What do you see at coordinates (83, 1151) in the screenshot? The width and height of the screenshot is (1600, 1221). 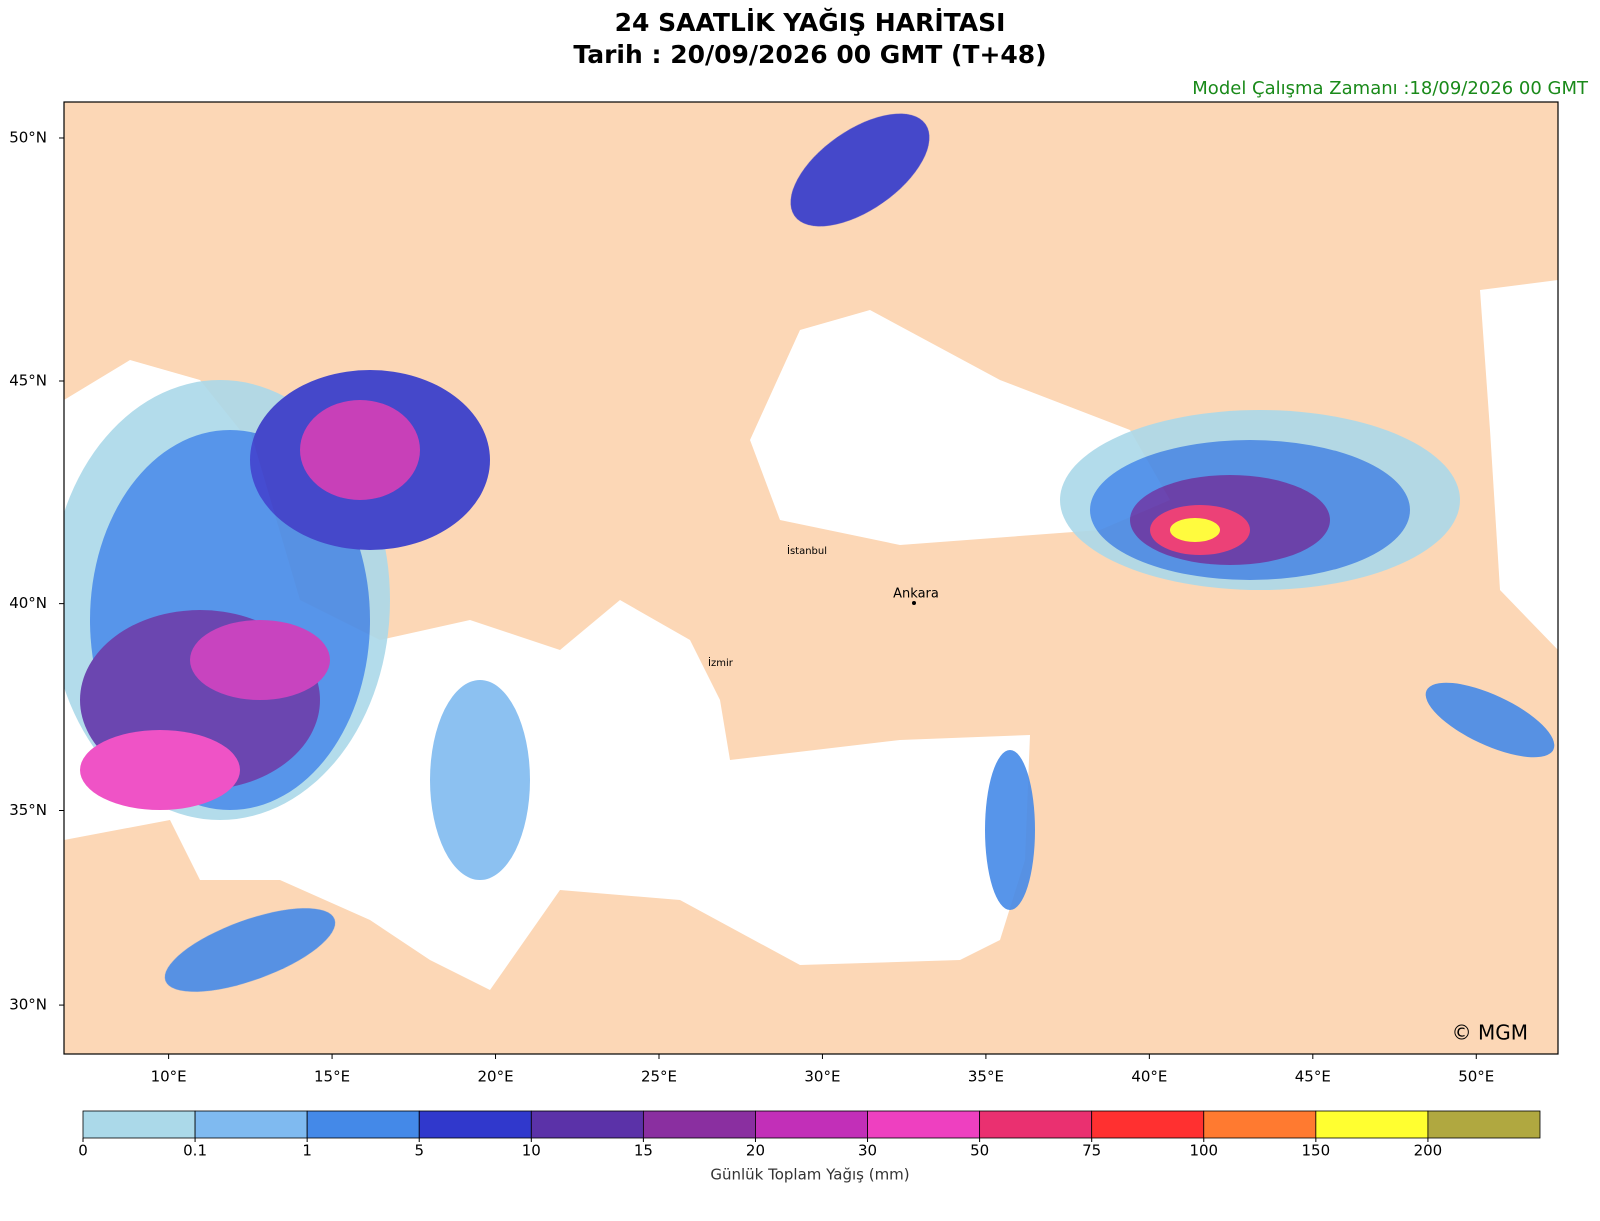 I see `colorbar-tick-label: 0` at bounding box center [83, 1151].